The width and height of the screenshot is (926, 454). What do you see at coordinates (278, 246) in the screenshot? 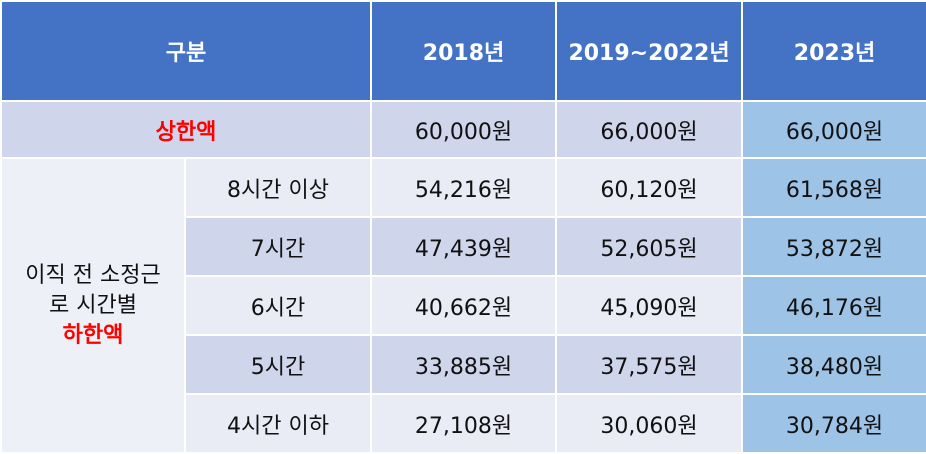
I see `hours-label: 7시간` at bounding box center [278, 246].